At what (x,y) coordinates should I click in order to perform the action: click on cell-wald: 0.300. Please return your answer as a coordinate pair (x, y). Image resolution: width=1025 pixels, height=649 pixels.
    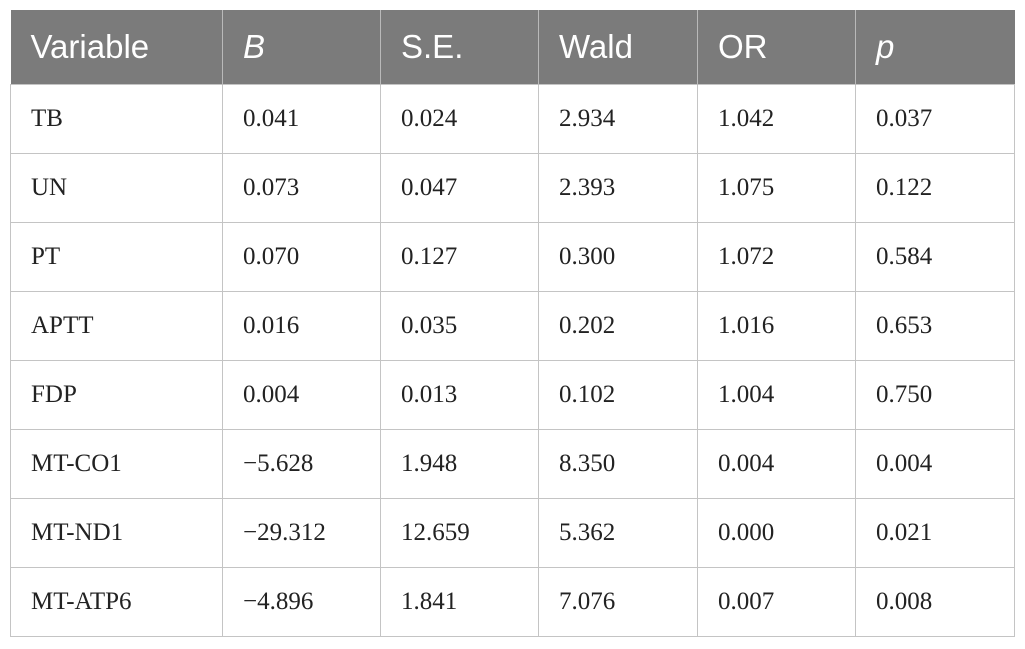
    Looking at the image, I should click on (618, 256).